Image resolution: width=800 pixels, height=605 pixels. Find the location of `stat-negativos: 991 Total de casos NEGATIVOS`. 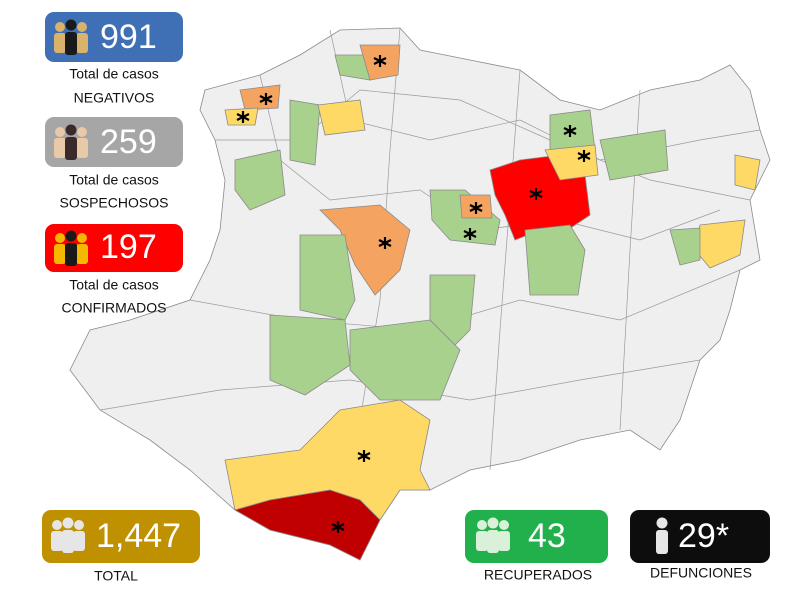

stat-negativos: 991 Total de casos NEGATIVOS is located at coordinates (114, 59).